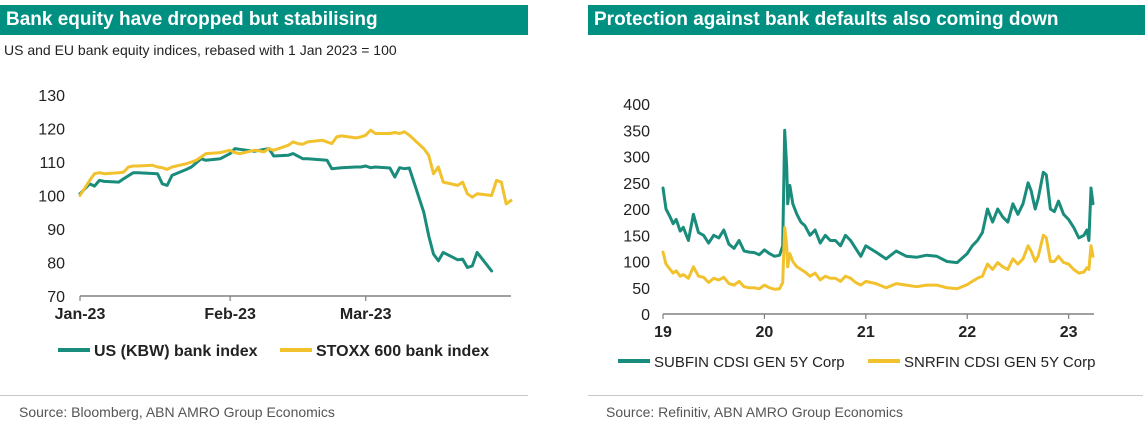  What do you see at coordinates (645, 315) in the screenshot?
I see `right-y-tick-label: 0` at bounding box center [645, 315].